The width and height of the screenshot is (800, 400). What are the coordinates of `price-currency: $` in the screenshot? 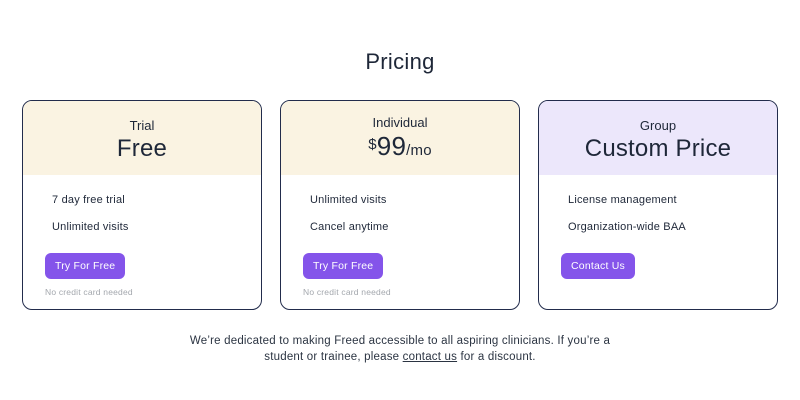 It's located at (372, 144).